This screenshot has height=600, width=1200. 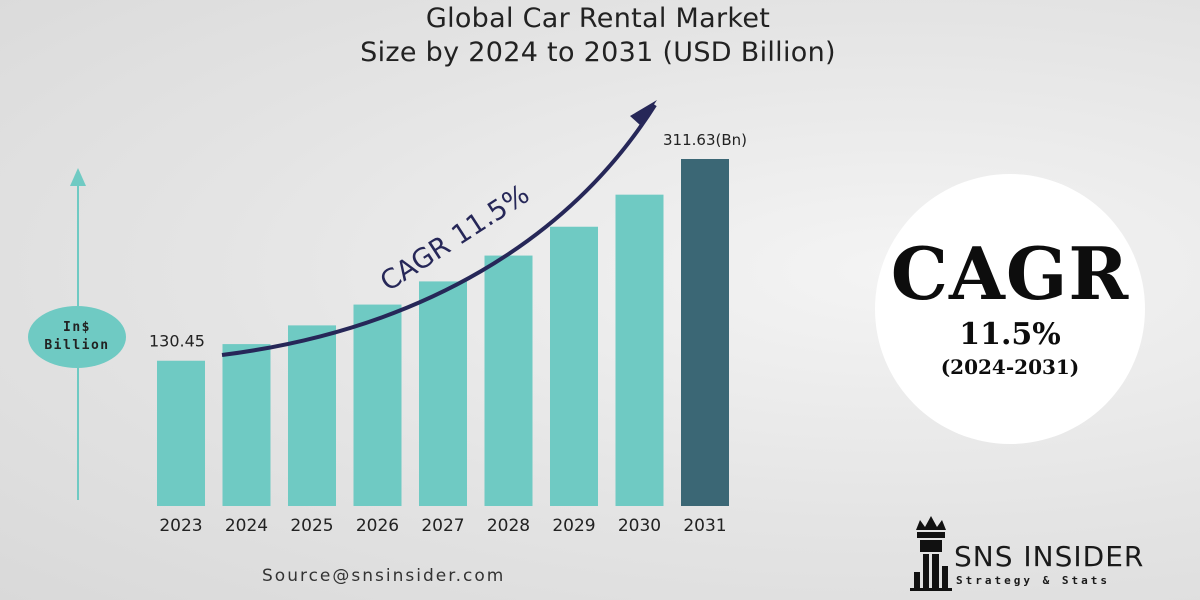 What do you see at coordinates (573, 526) in the screenshot?
I see `x-tick-label-2029: 2029` at bounding box center [573, 526].